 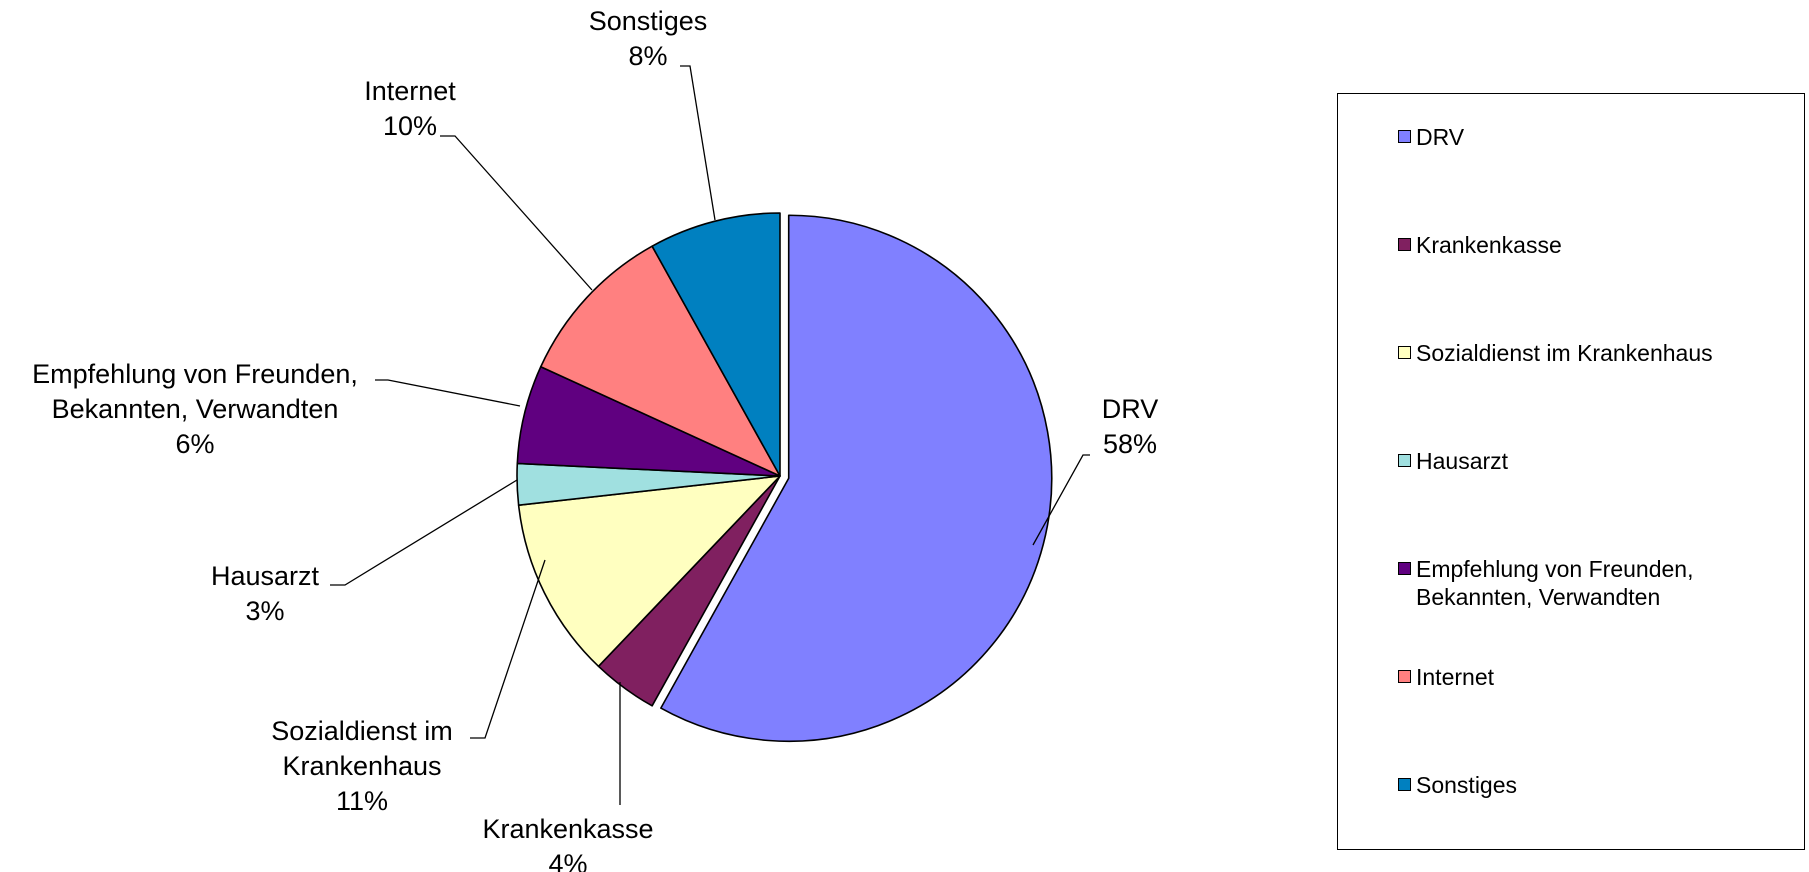 I want to click on legend-label: DRV, so click(x=1440, y=137).